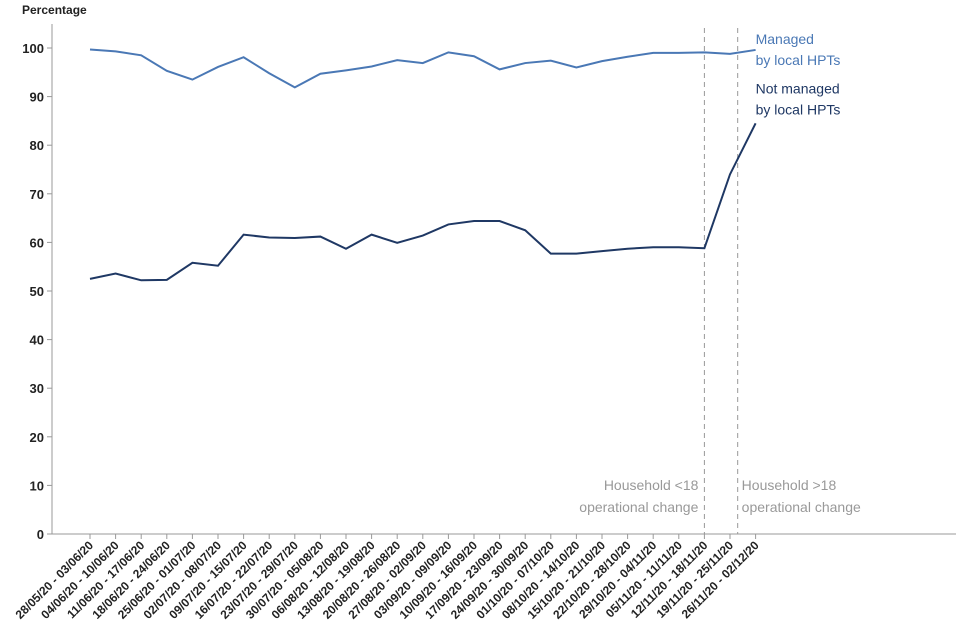 This screenshot has width=960, height=640. Describe the element at coordinates (54, 10) in the screenshot. I see `y-axis-title: Percentage` at that location.